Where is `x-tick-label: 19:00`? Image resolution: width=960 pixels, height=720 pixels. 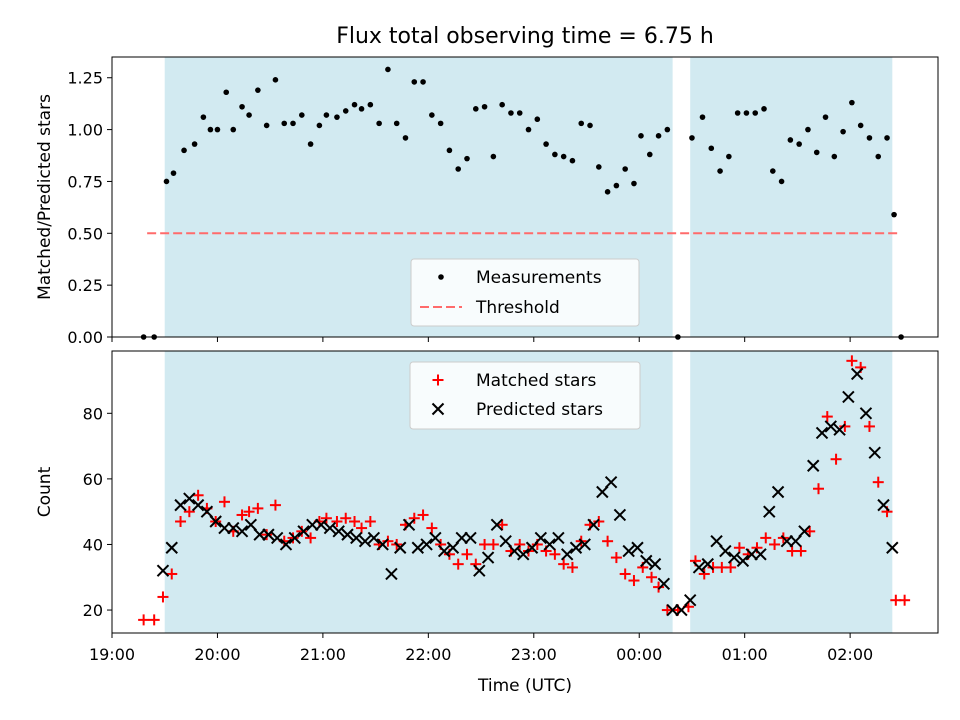 x-tick-label: 19:00 is located at coordinates (112, 654).